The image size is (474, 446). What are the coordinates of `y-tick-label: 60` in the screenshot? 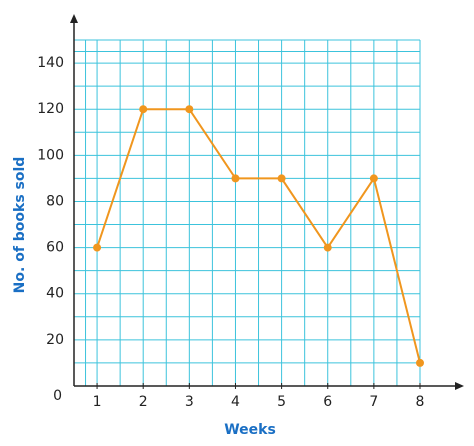 It's located at (55, 248).